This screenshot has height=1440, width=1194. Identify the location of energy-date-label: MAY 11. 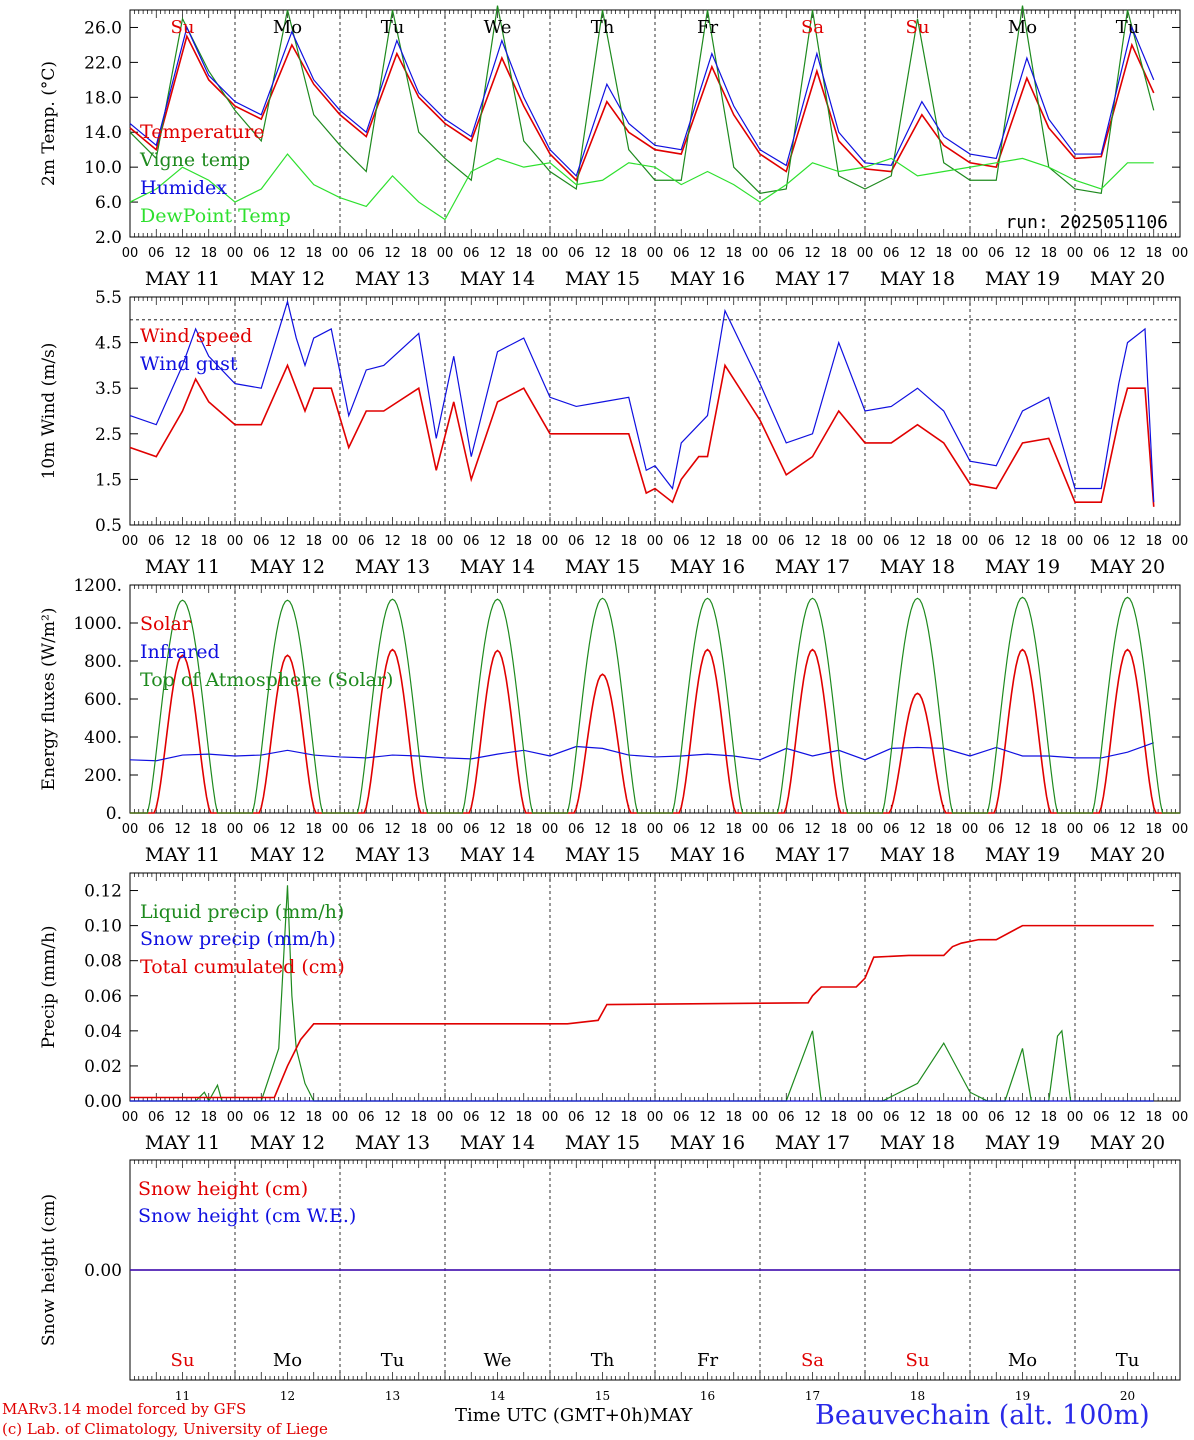
(182, 855).